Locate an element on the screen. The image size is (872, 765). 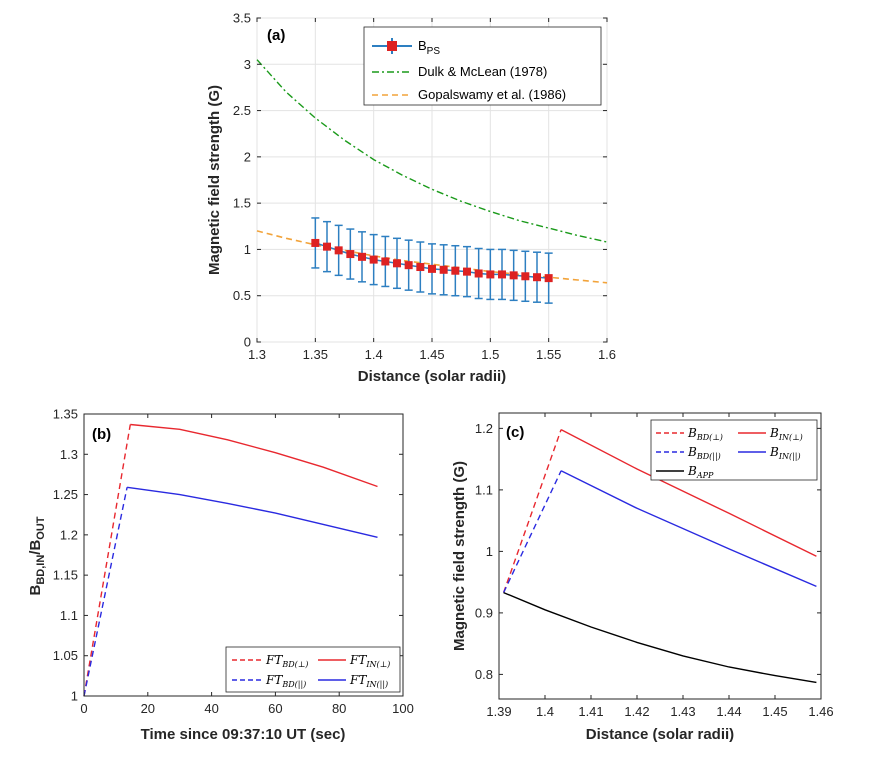
y-tick-label: 1.35 is located at coordinates (65, 414).